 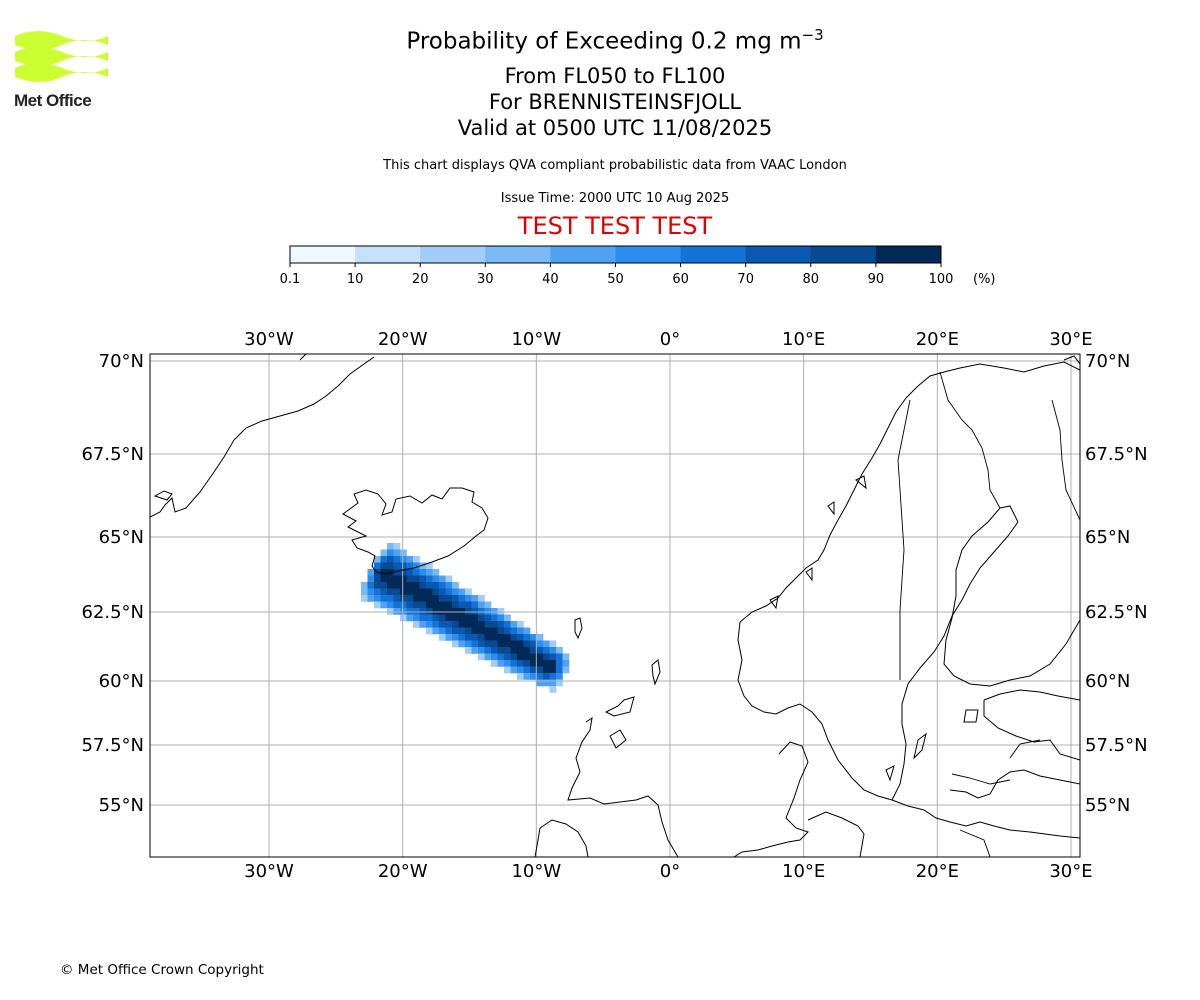 I want to click on test-banner: TEST TEST TEST, so click(x=615, y=226).